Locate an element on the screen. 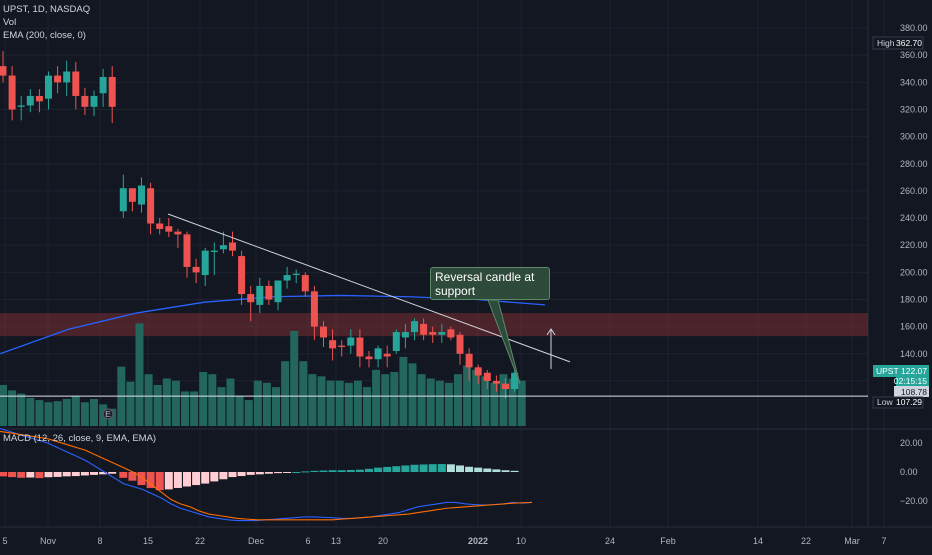  time-tick-label: 5 is located at coordinates (4, 541).